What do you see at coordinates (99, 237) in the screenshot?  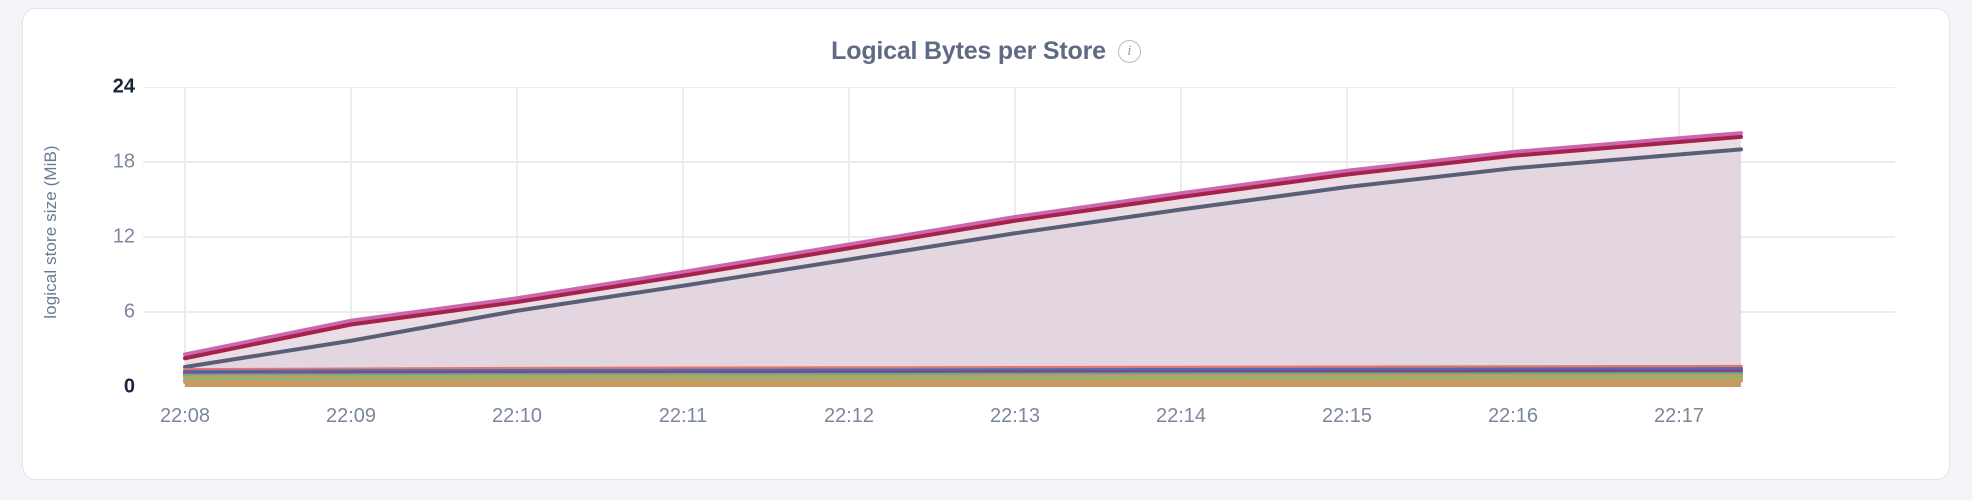 I see `y-axis-ticks: 0 6 12 18 24` at bounding box center [99, 237].